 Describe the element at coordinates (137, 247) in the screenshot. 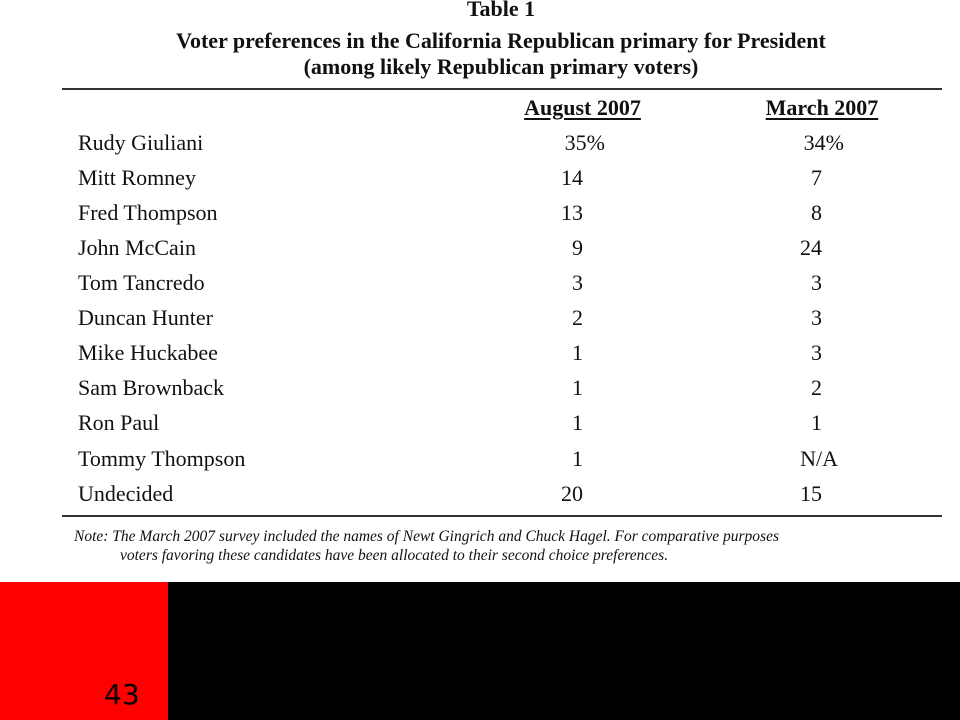

I see `candidate-name: John McCain` at that location.